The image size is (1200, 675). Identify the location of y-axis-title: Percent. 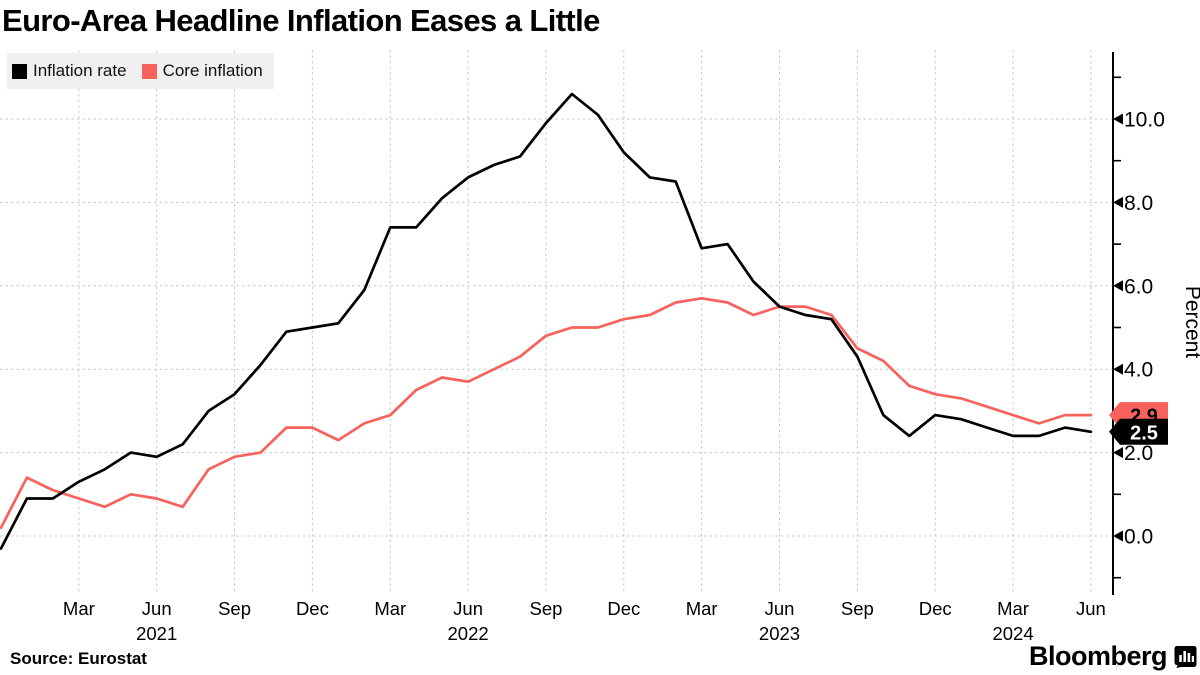
(1190, 322).